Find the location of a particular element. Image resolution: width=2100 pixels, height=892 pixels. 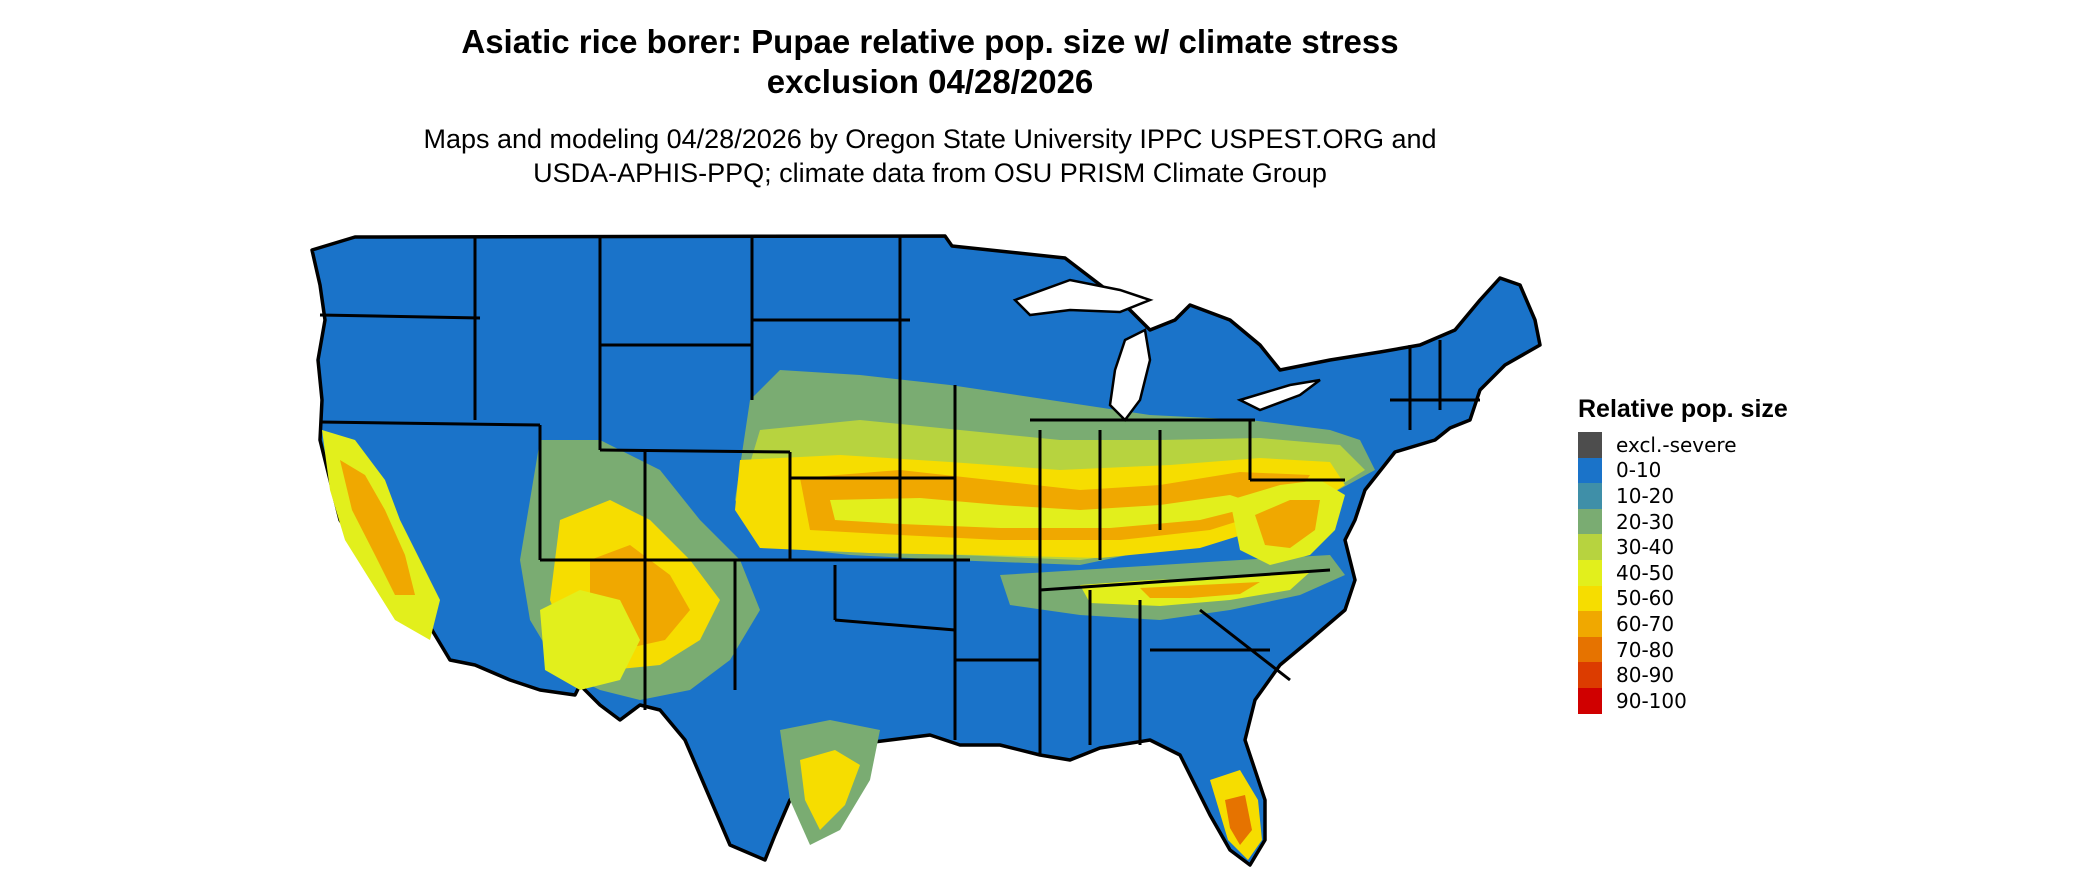

legend-label: 40-50 is located at coordinates (1645, 572).